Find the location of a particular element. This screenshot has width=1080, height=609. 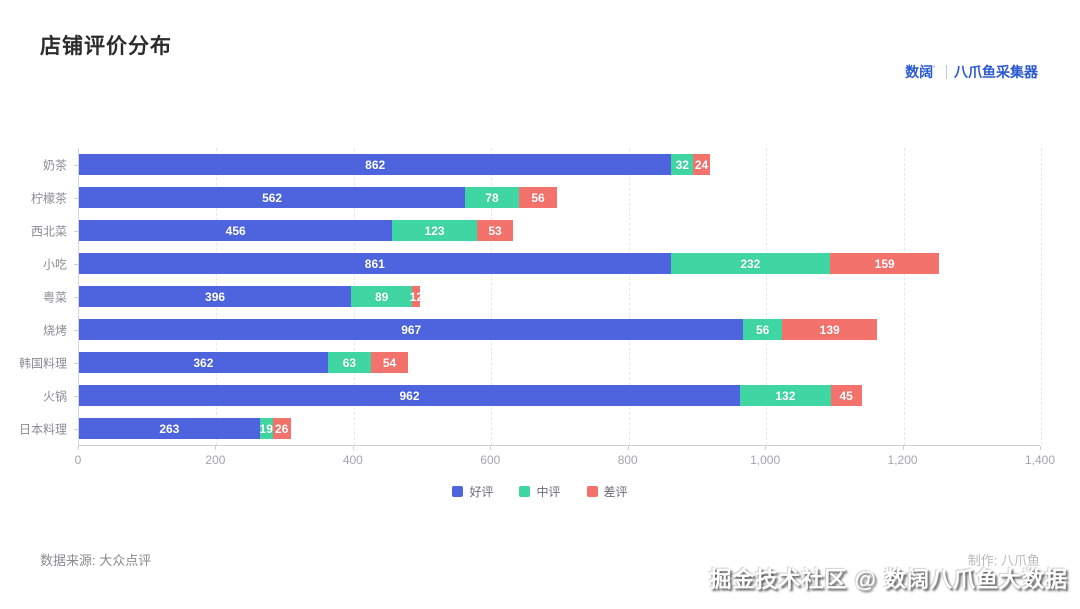

bar-segment-positive: 396 is located at coordinates (215, 296).